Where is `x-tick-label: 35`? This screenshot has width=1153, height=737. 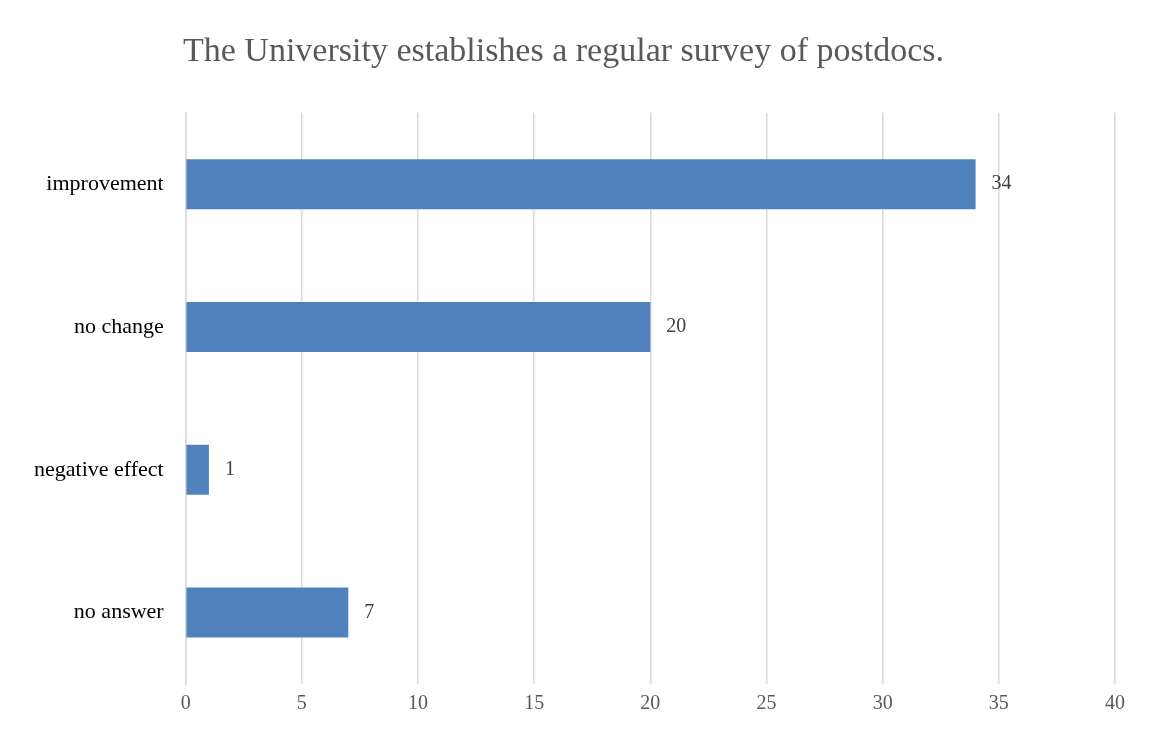 x-tick-label: 35 is located at coordinates (998, 702).